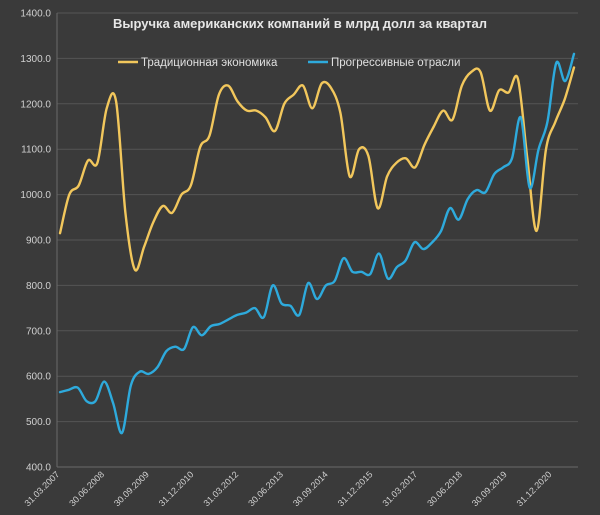  What do you see at coordinates (35, 59) in the screenshot?
I see `y-tick-label: 1300.0` at bounding box center [35, 59].